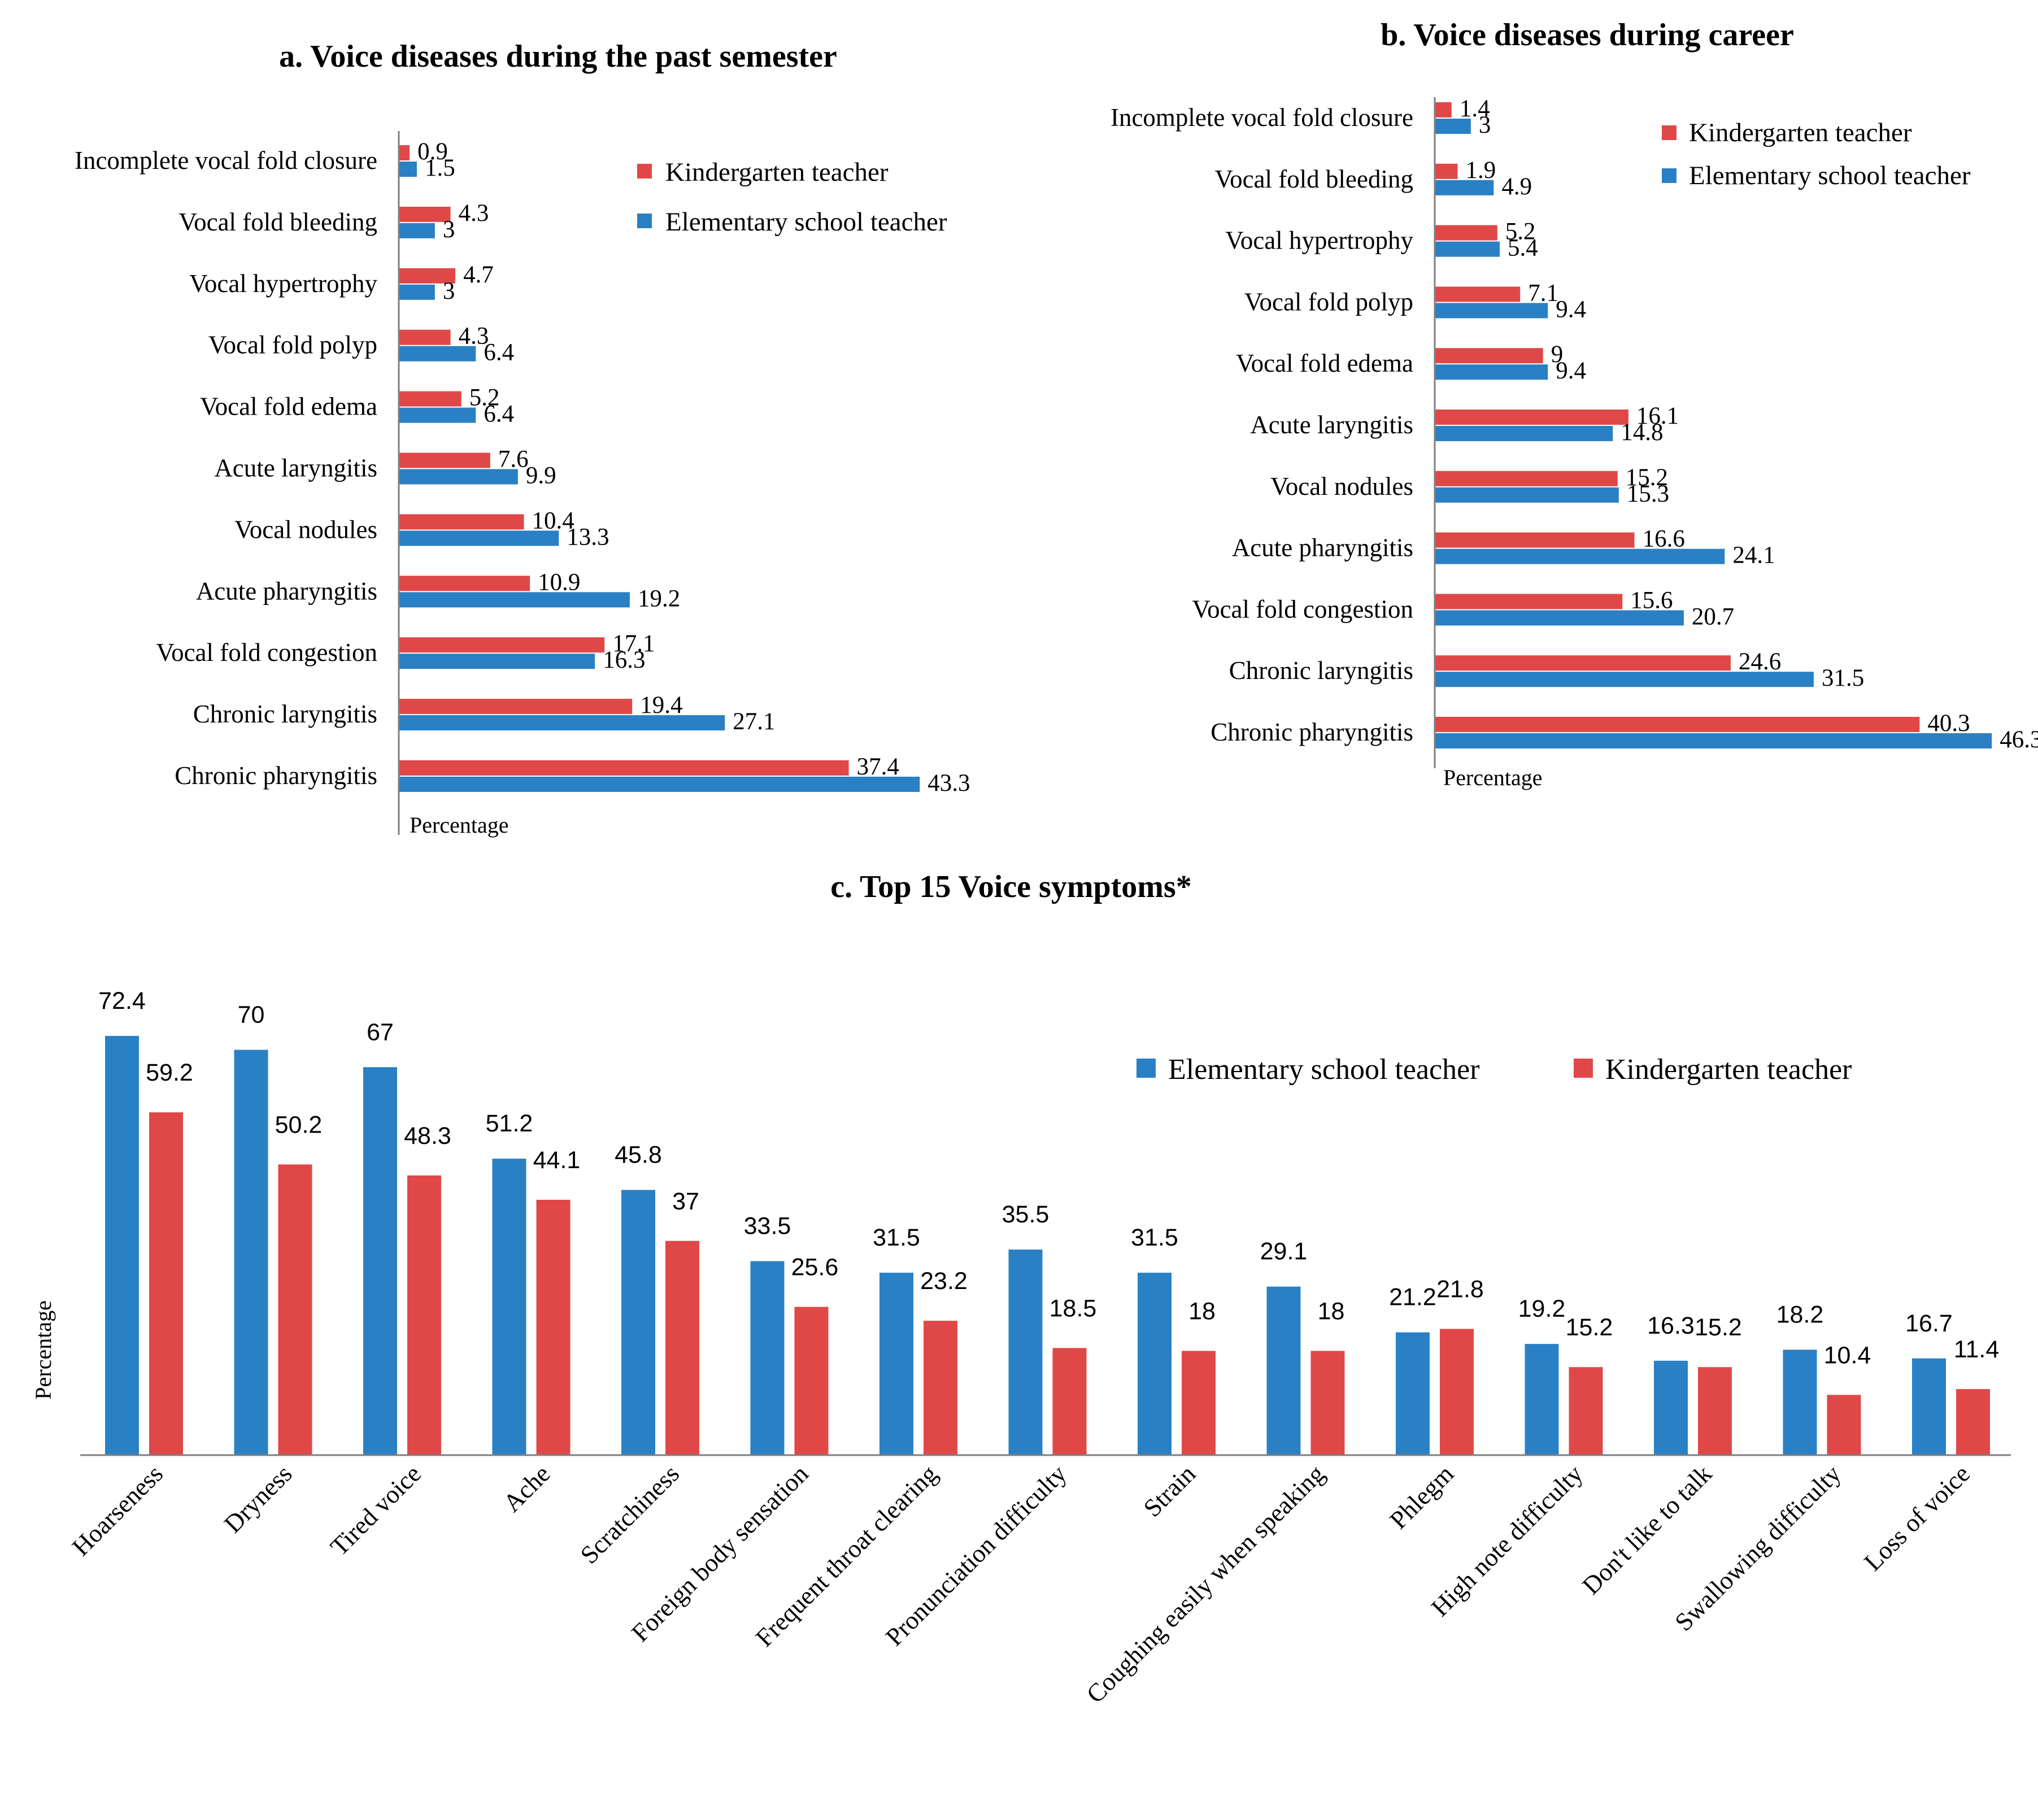 Image resolution: width=2038 pixels, height=1820 pixels. Describe the element at coordinates (896, 1237) in the screenshot. I see `chart-c-label-elementary-frequent-throat-clearing: 31.5` at that location.